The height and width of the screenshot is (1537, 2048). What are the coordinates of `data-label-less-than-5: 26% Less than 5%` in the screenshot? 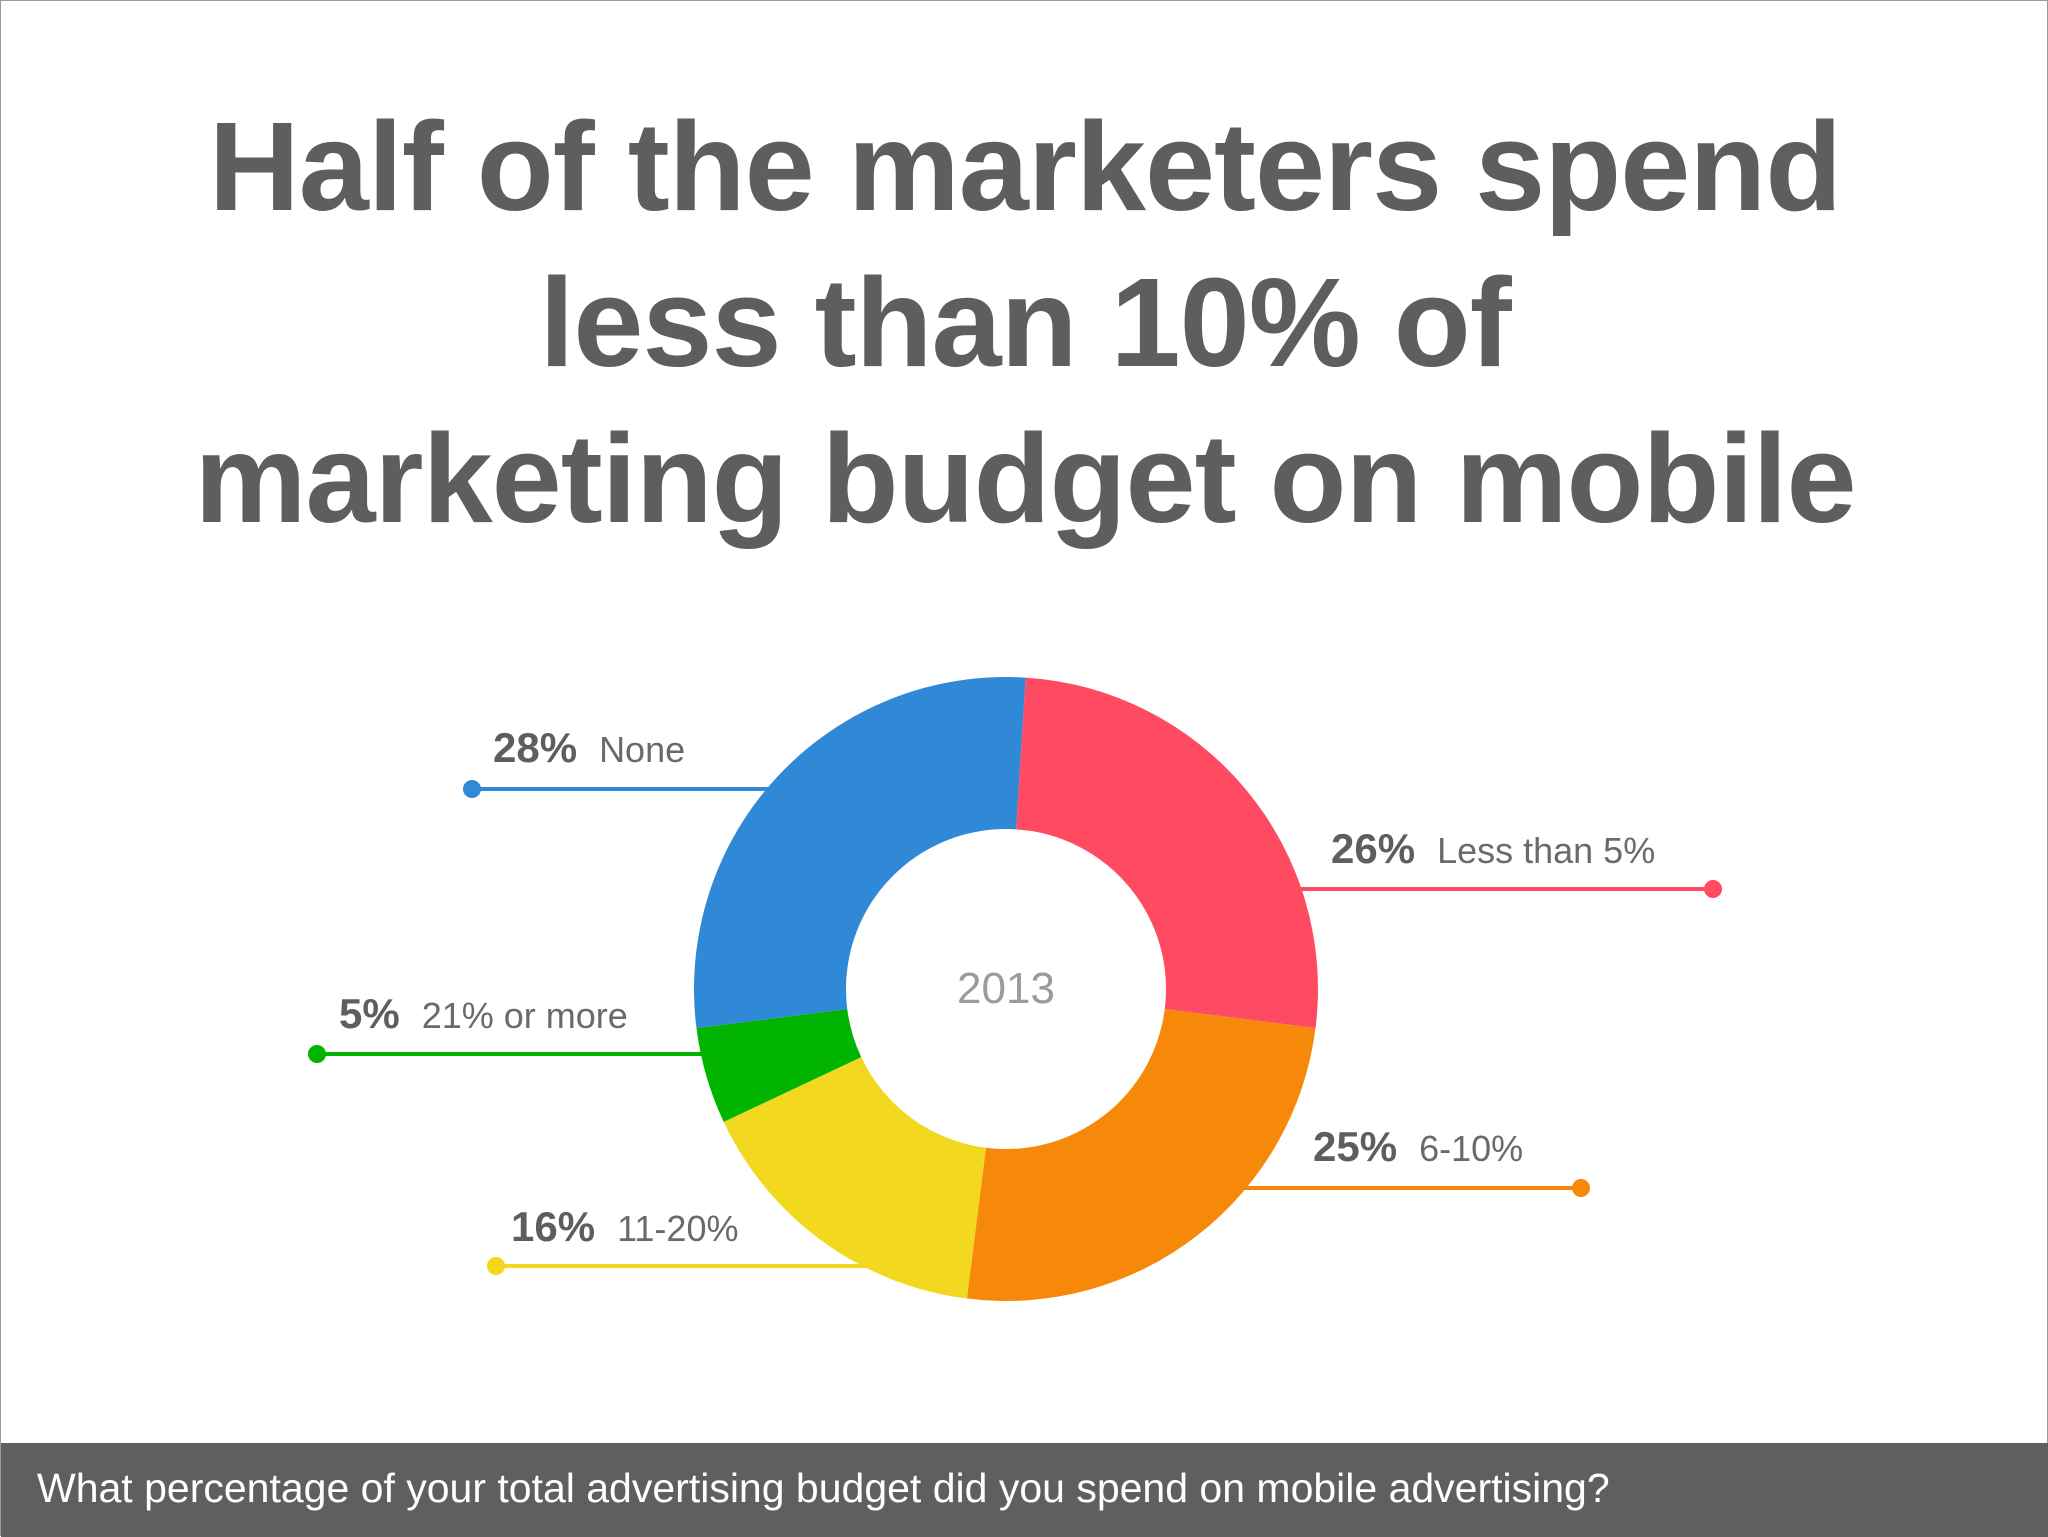 It's located at (1493, 848).